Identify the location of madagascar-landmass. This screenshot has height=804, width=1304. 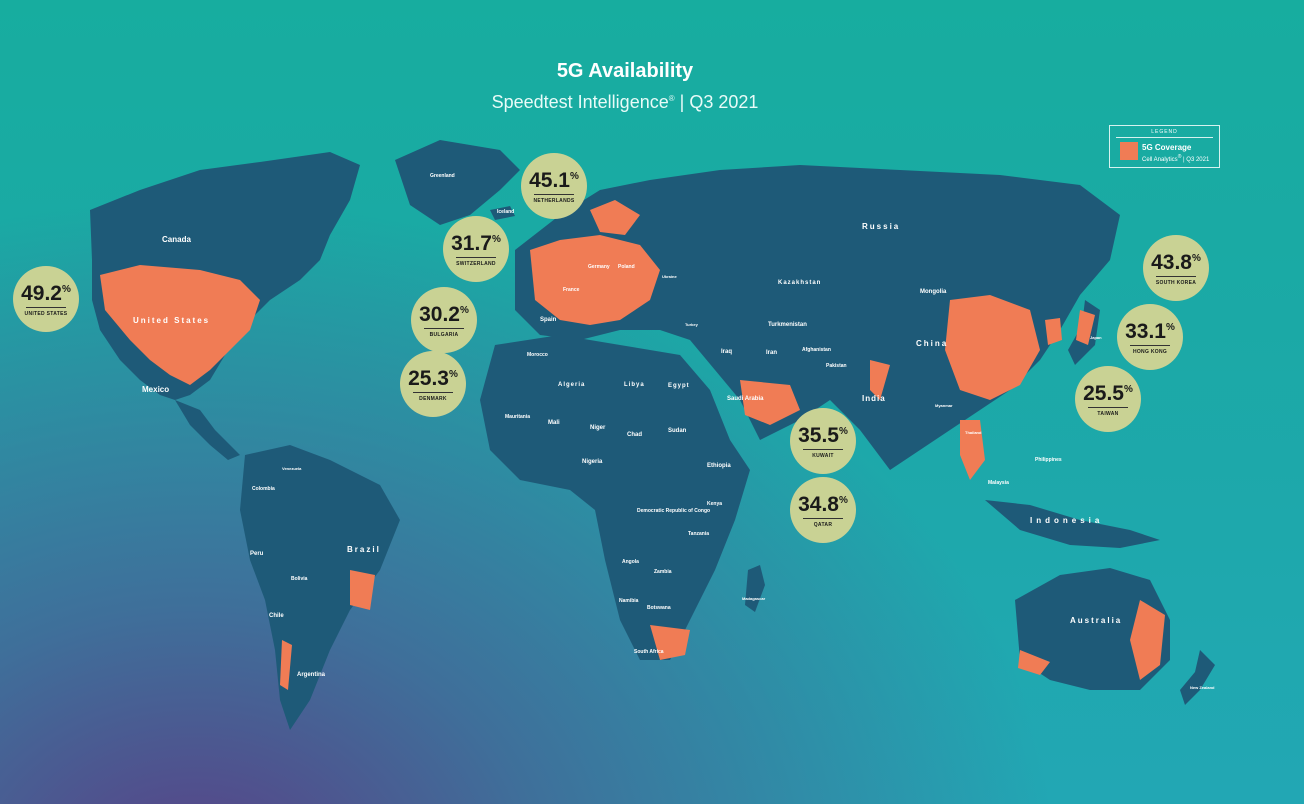
(755, 588).